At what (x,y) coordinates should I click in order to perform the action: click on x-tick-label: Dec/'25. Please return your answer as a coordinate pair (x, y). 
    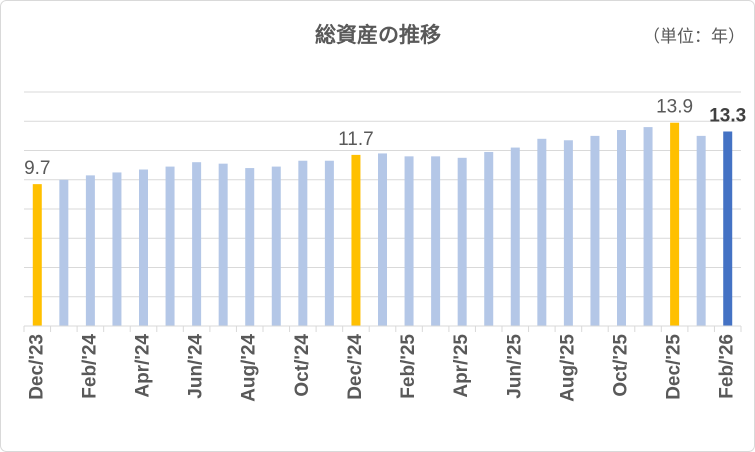
    Looking at the image, I should click on (674, 367).